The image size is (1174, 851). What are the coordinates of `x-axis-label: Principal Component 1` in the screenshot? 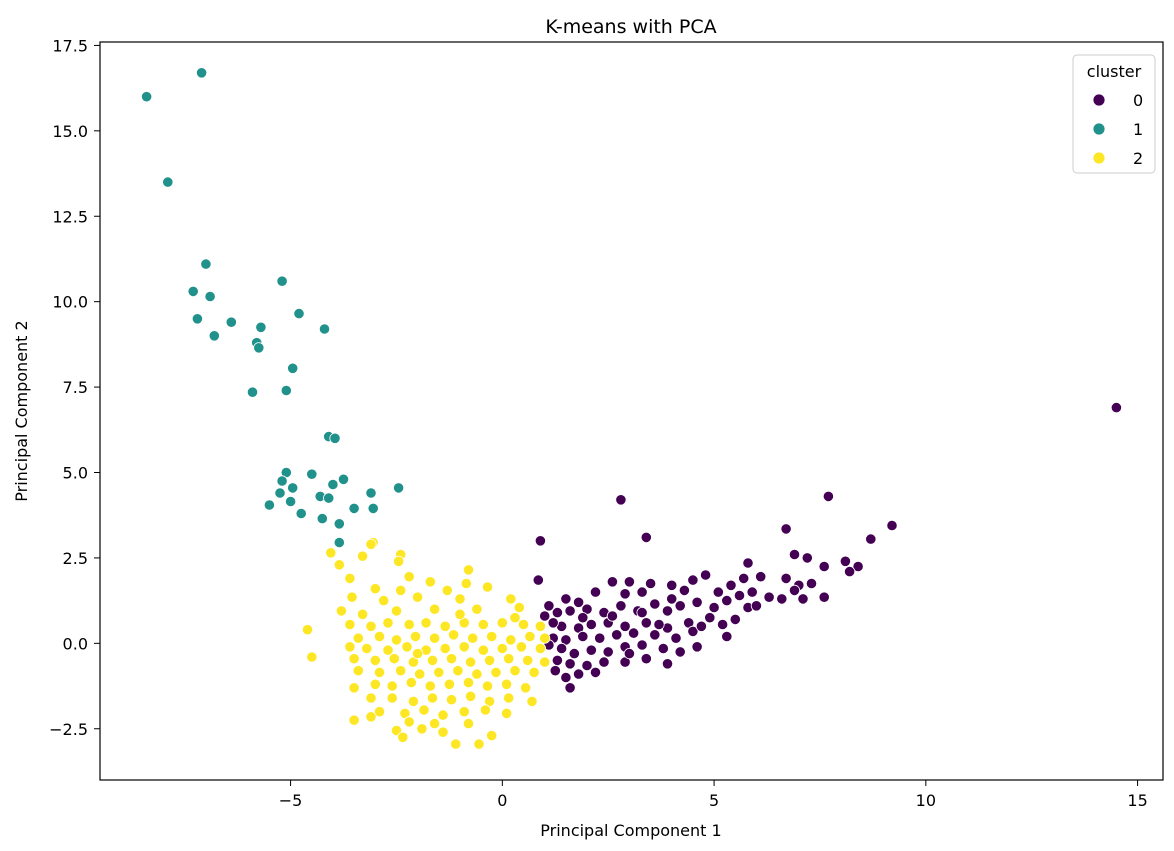 It's located at (630, 830).